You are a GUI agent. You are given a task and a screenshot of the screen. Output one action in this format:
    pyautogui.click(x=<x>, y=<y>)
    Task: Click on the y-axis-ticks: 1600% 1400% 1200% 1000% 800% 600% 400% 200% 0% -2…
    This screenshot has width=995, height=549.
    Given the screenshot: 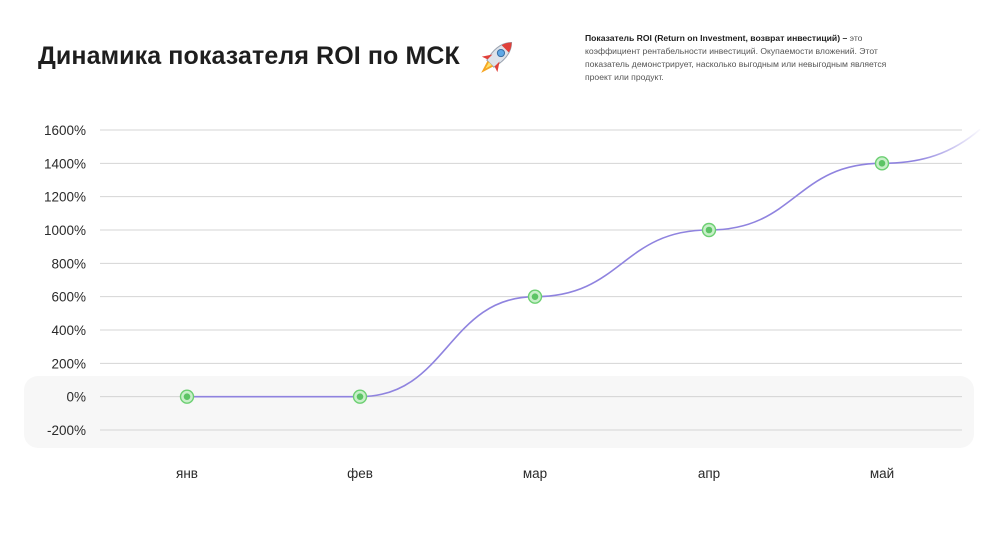 What is the action you would take?
    pyautogui.click(x=65, y=280)
    